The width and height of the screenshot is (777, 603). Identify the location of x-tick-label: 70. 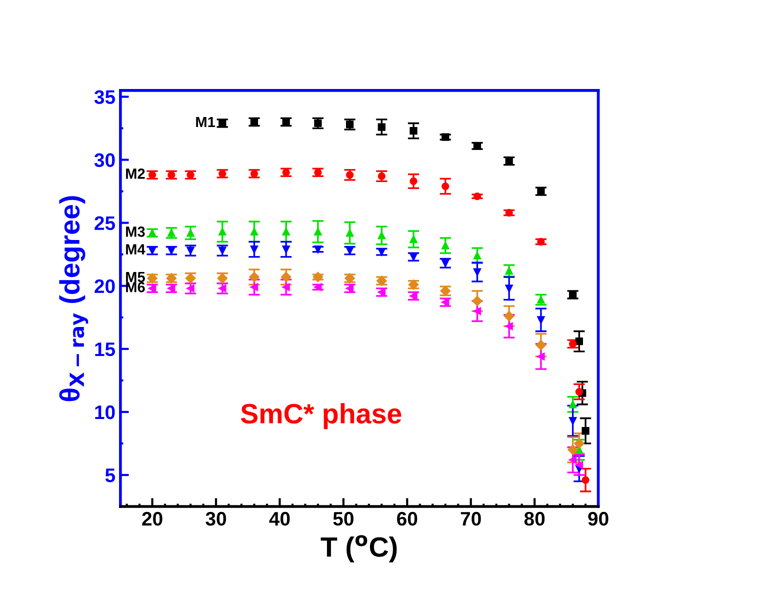
(470, 519).